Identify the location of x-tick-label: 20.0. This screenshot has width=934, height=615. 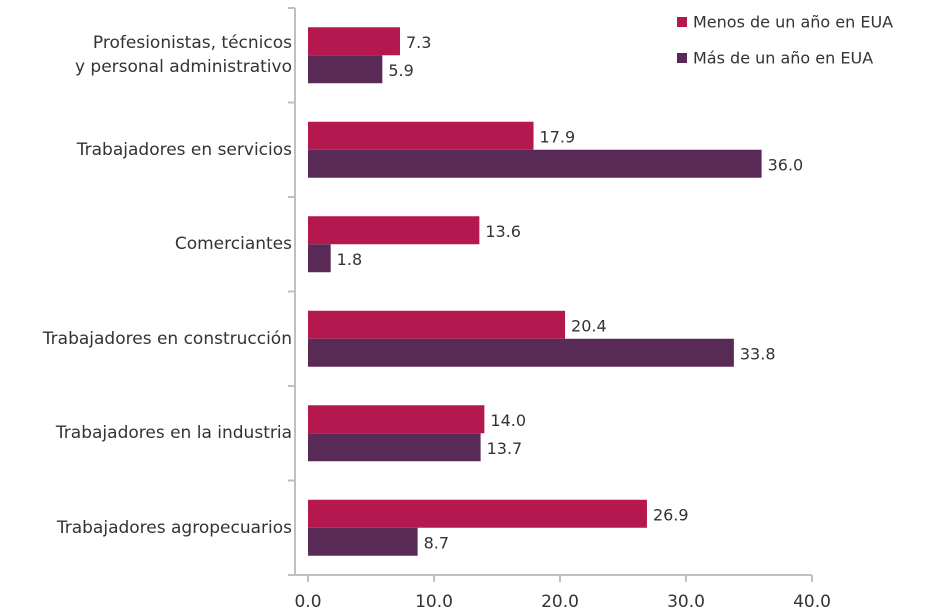
(560, 602).